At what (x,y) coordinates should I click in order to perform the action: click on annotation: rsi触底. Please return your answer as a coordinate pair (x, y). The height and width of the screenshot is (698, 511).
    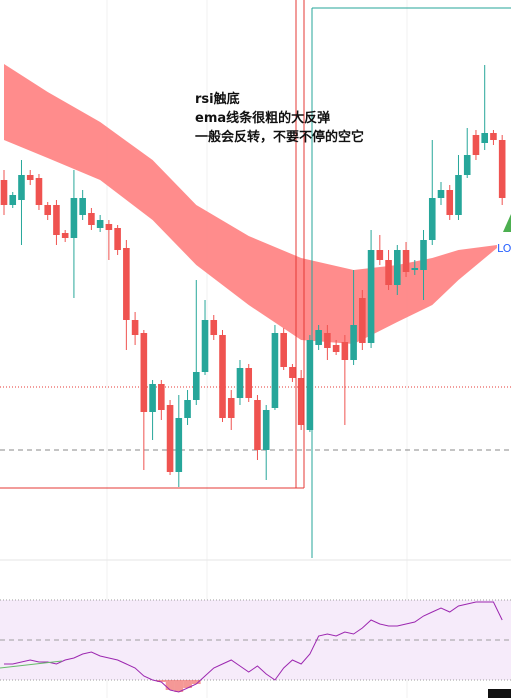
    Looking at the image, I should click on (217, 99).